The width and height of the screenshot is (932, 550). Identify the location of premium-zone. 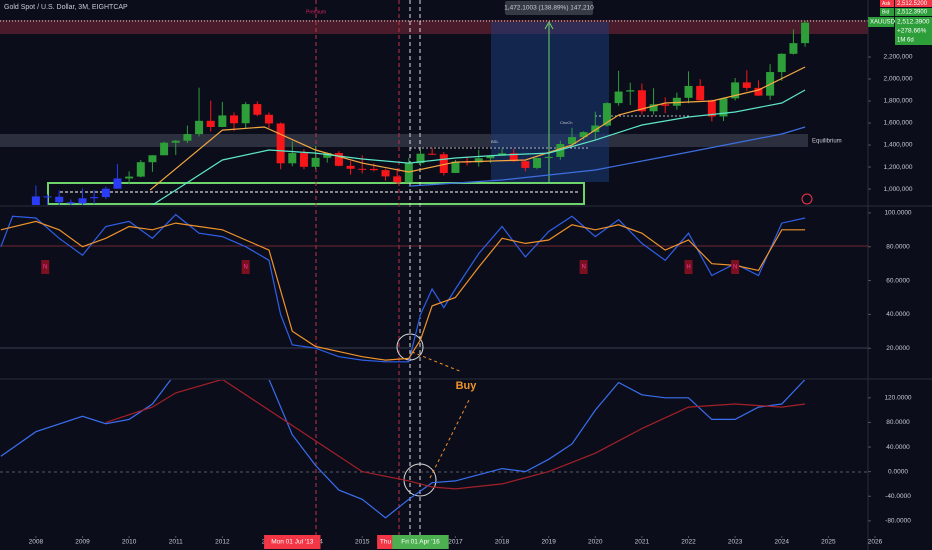
(434, 27).